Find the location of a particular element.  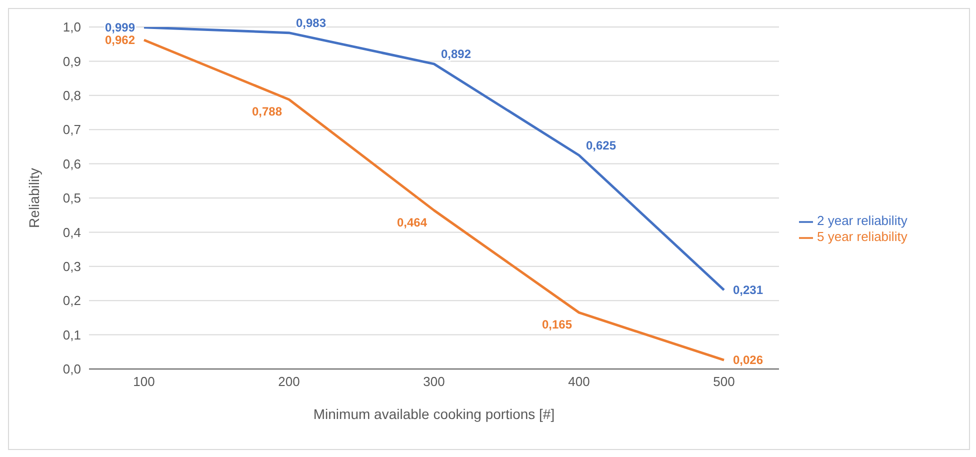

y-tick-label: 1,0 is located at coordinates (71, 27).